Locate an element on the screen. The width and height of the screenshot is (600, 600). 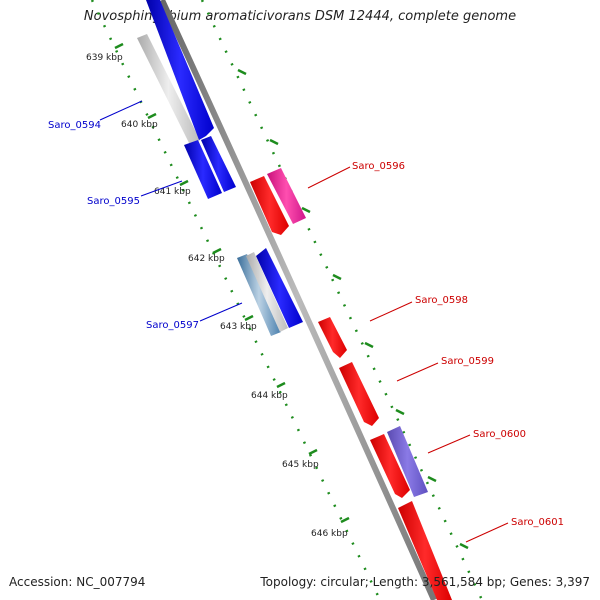
gene-label-saro-0600: Saro_0600 is located at coordinates (499, 434).